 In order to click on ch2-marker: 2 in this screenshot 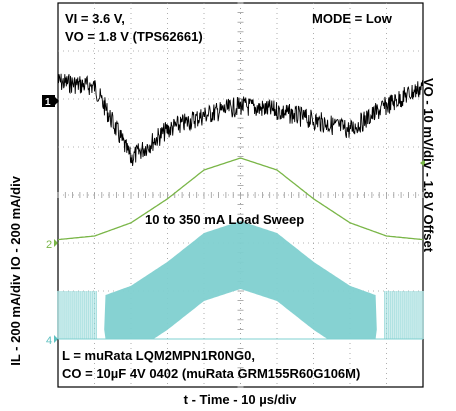, I will do `click(52, 245)`.